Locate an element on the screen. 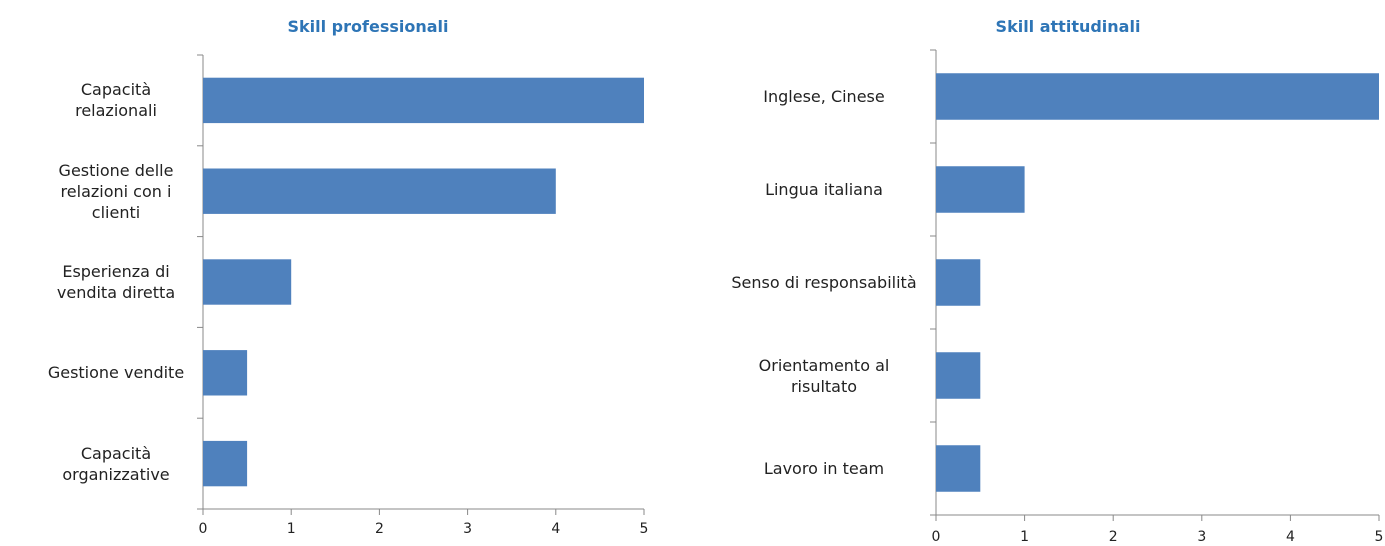  y-tick-label: Gestione vendite is located at coordinates (116, 373).